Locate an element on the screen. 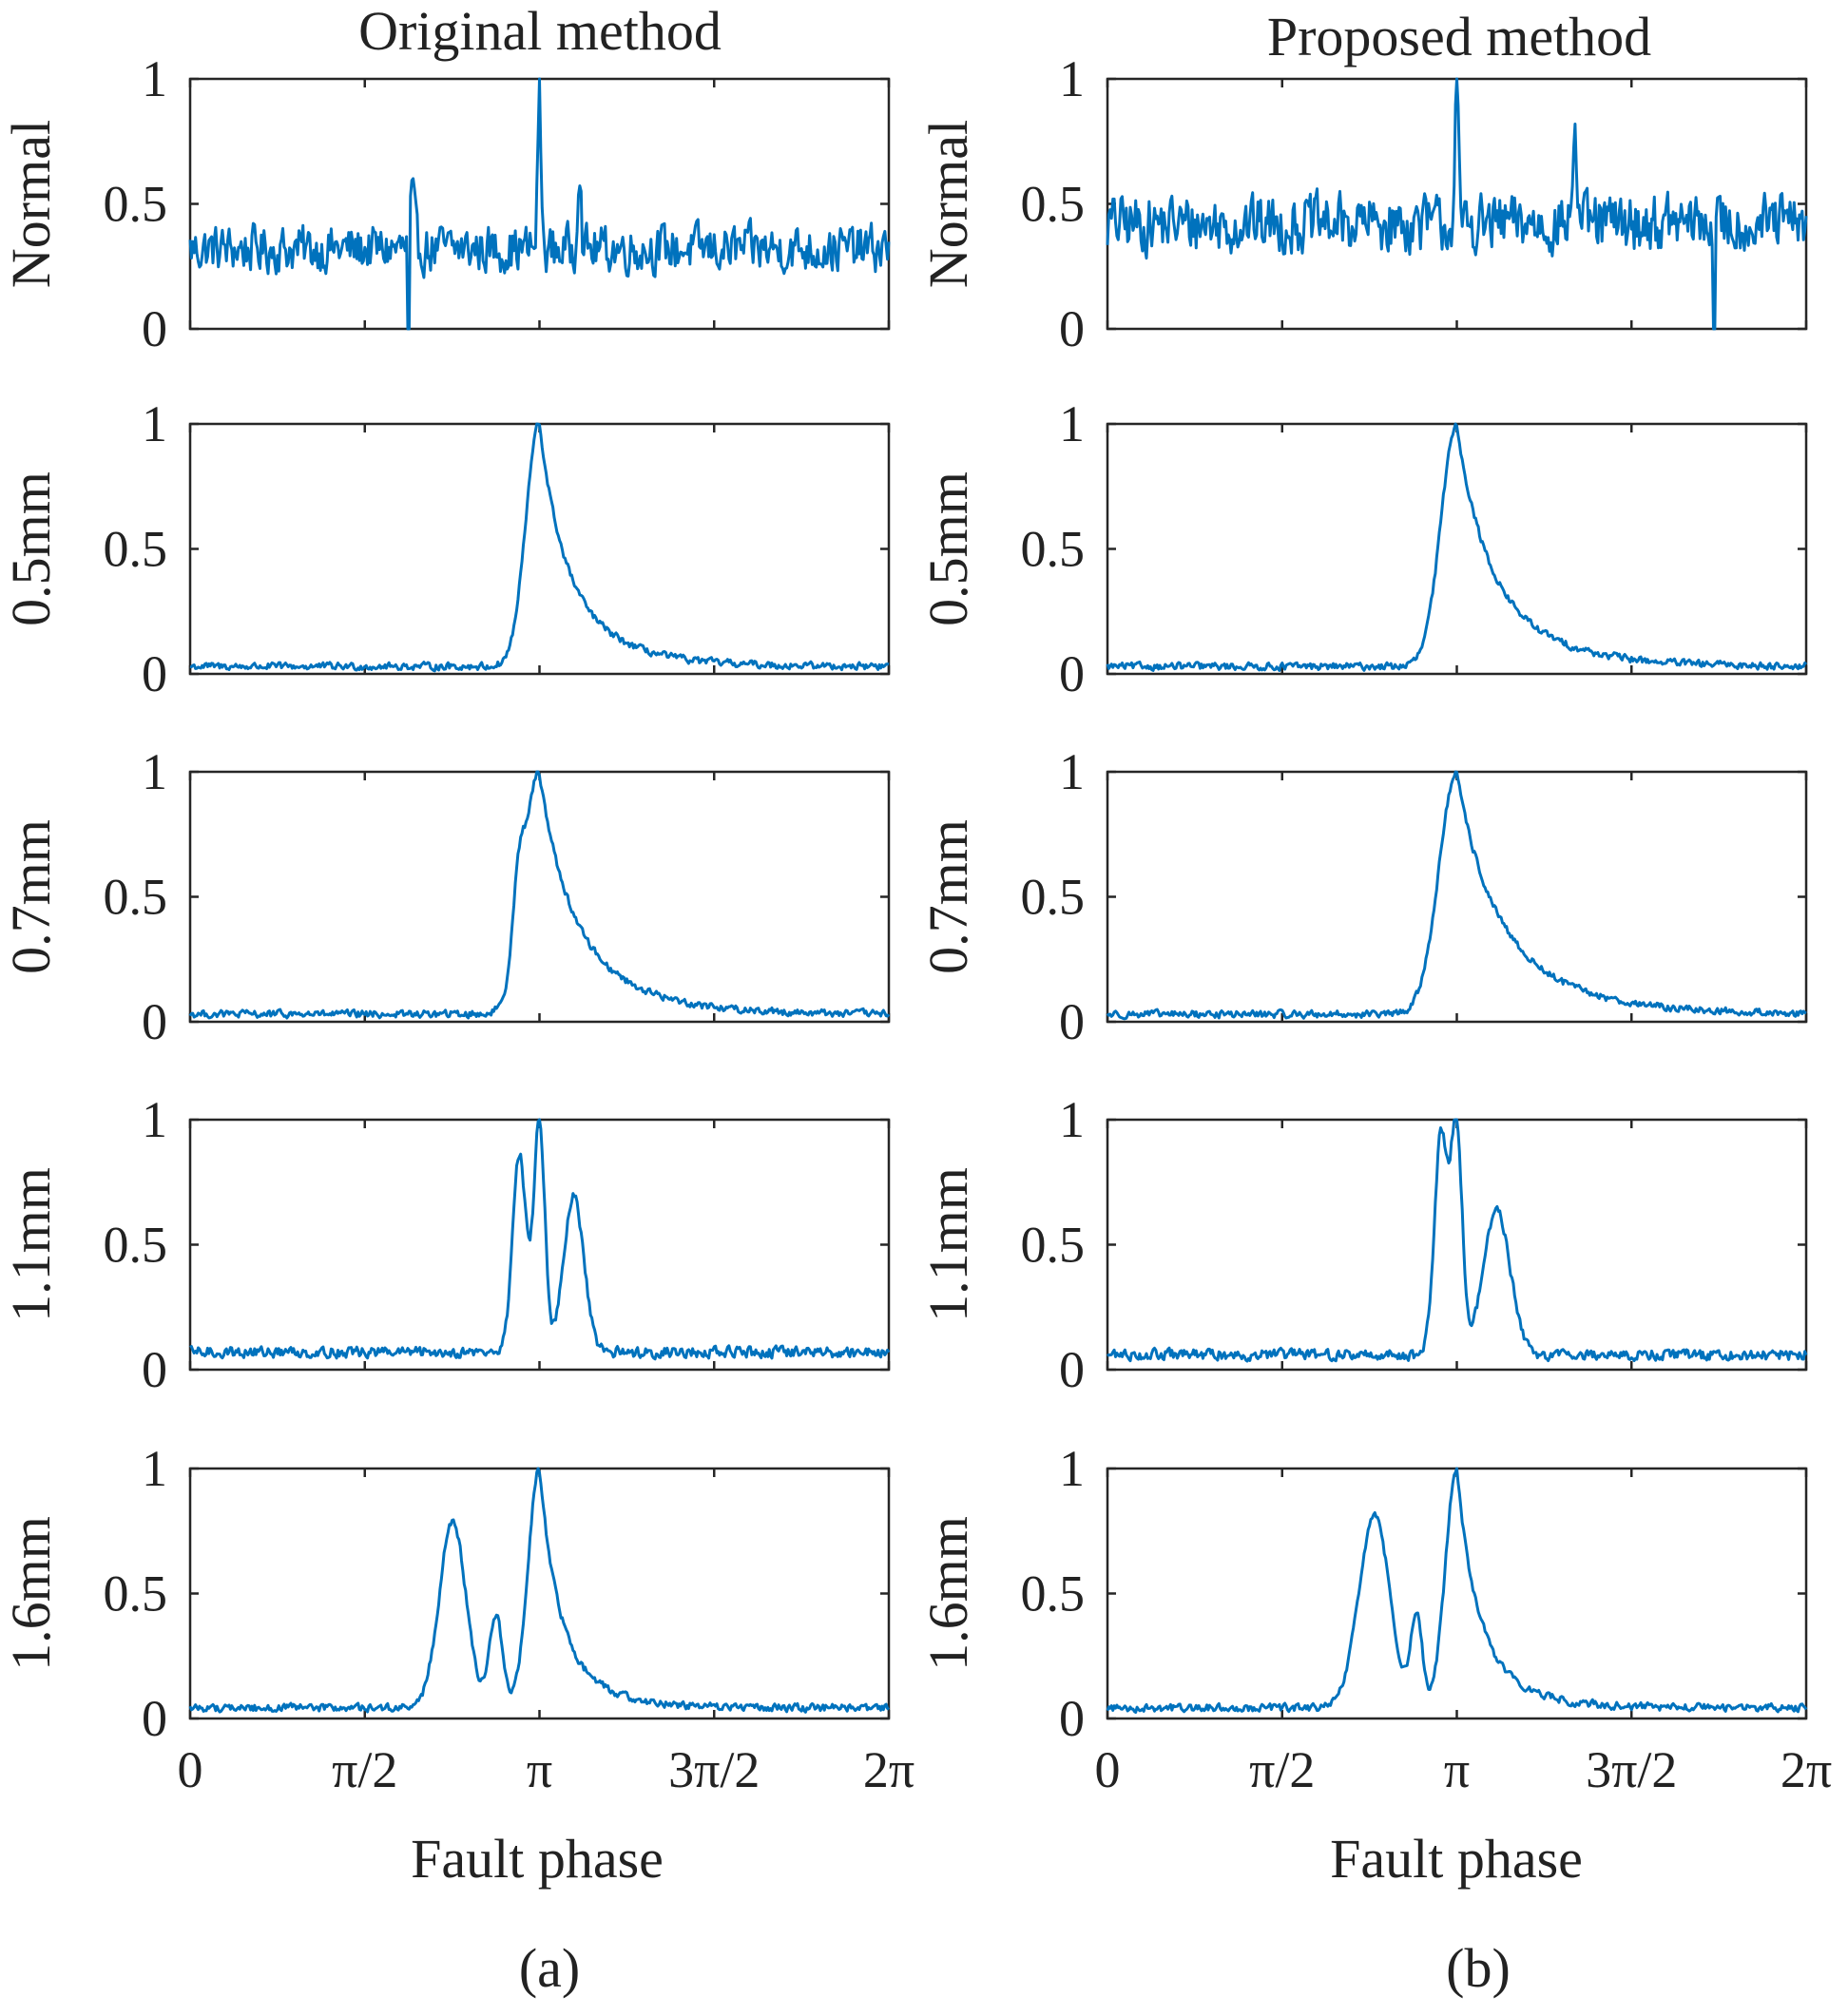  panel-0-1: 0 0.5 1 0.5mm is located at coordinates (445, 548).